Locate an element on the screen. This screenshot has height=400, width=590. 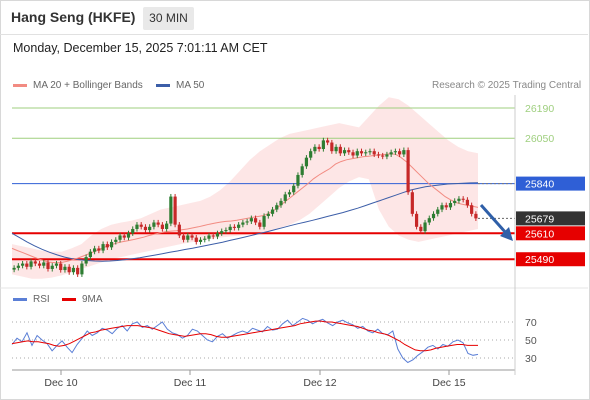
legend-ma50-label: MA 50 is located at coordinates (190, 85).